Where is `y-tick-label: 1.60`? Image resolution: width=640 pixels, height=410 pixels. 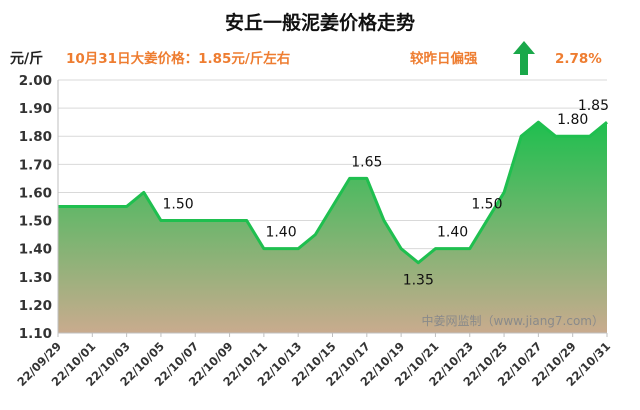
y-tick-label: 1.60 is located at coordinates (35, 193).